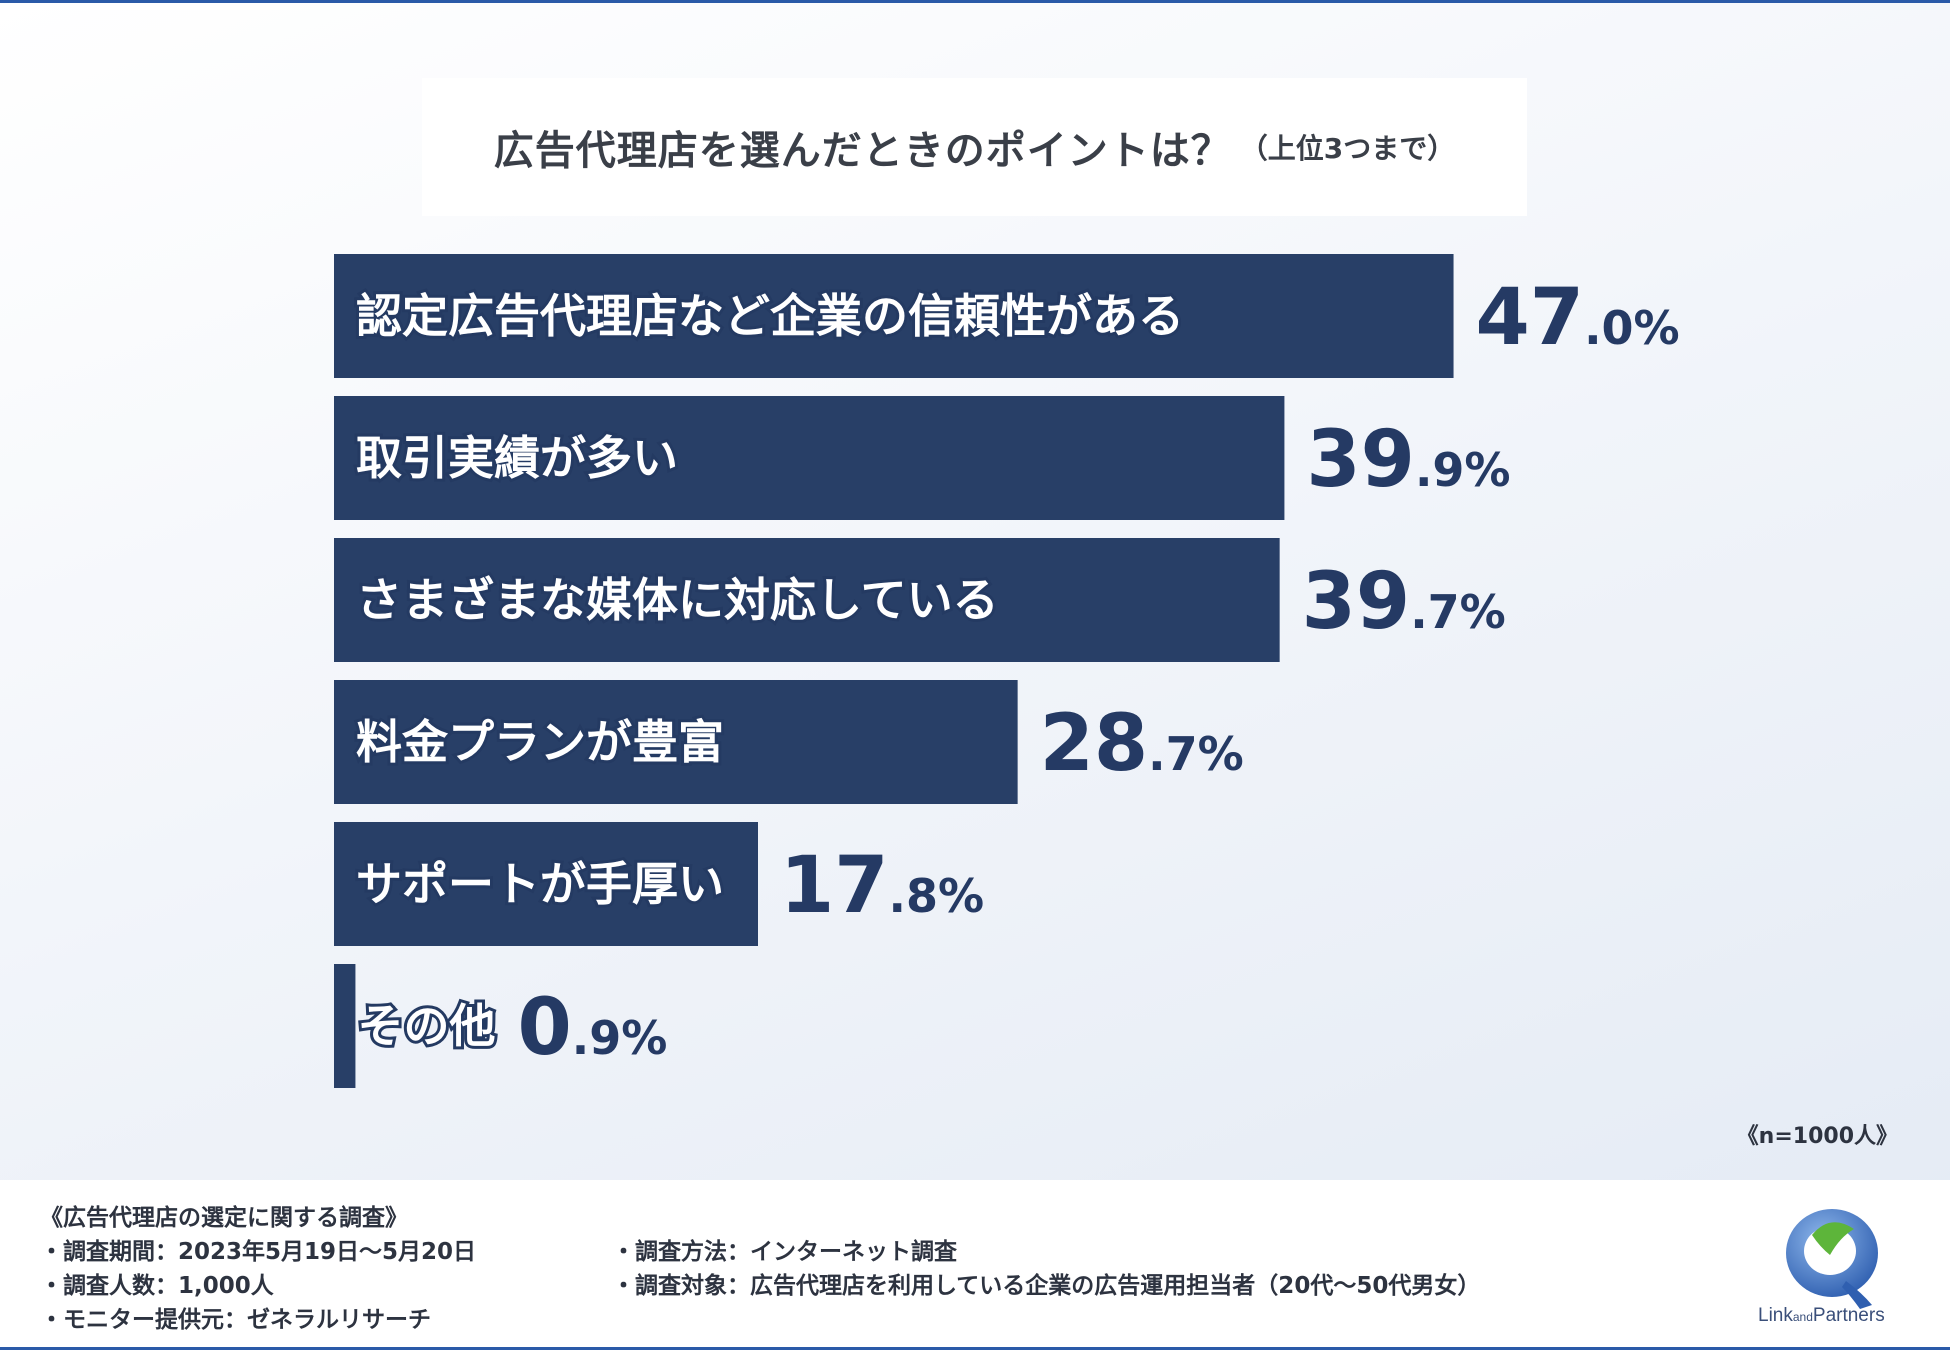 The height and width of the screenshot is (1350, 1950). Describe the element at coordinates (1578, 318) in the screenshot. I see `value-label-0: 47.0%` at that location.